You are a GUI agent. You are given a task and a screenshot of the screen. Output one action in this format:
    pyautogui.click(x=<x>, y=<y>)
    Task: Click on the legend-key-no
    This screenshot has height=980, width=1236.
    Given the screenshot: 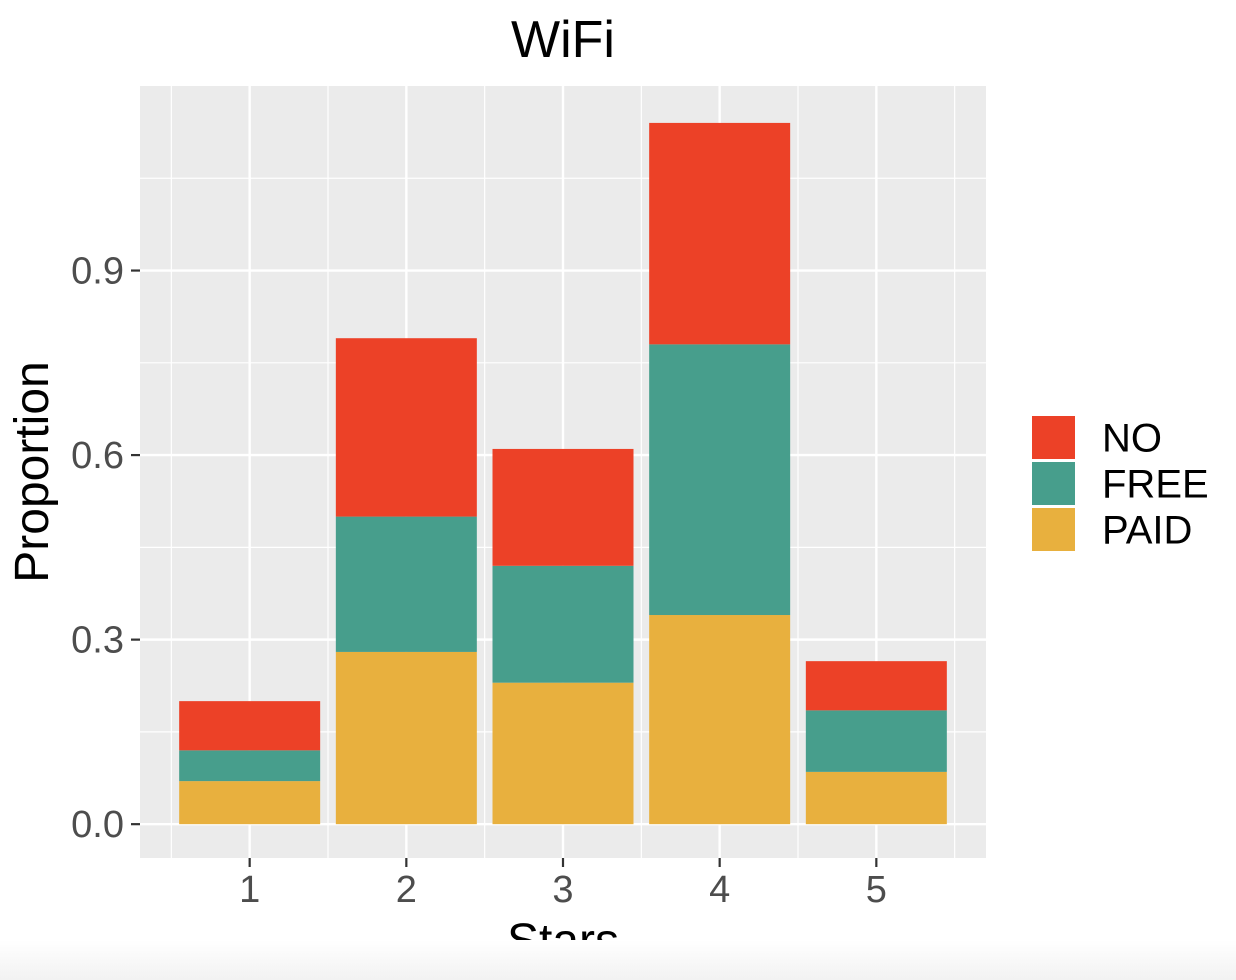 What is the action you would take?
    pyautogui.click(x=1053, y=437)
    